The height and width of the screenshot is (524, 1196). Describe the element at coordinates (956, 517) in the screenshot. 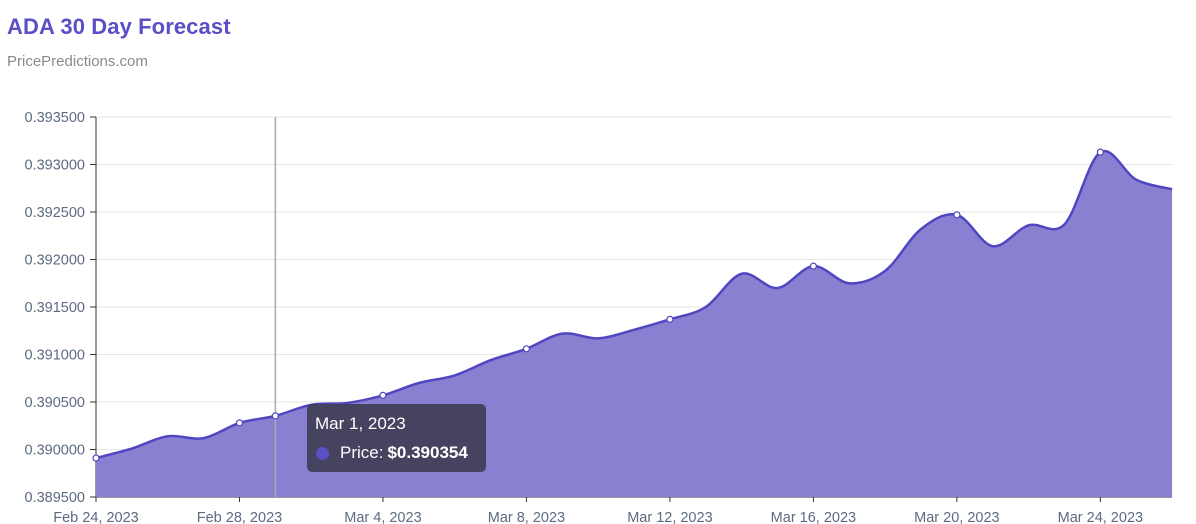

I see `x-tick-label: Mar 20, 2023` at that location.